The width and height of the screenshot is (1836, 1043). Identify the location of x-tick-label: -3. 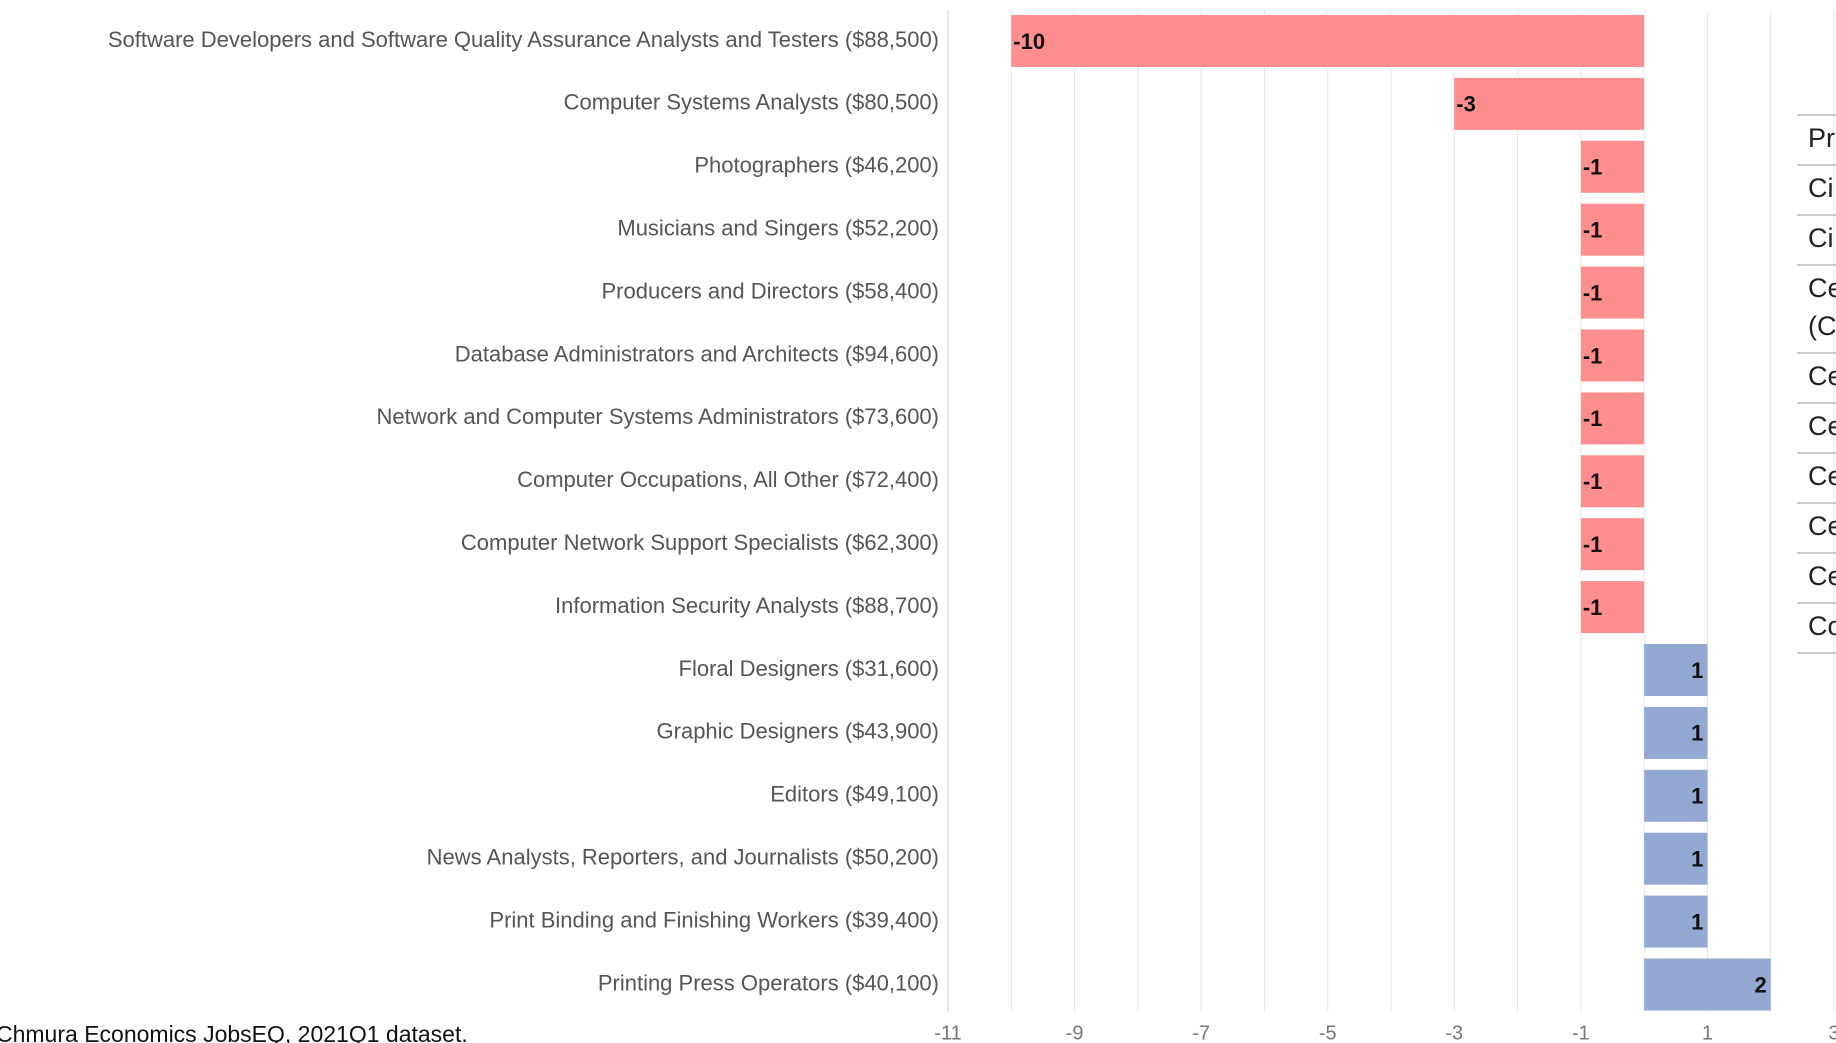
(1454, 1032).